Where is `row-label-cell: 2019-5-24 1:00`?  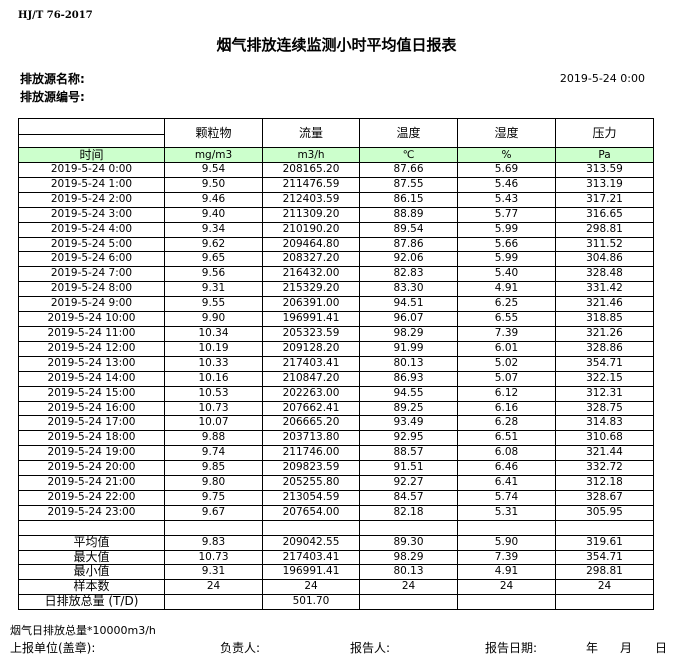
row-label-cell: 2019-5-24 1:00 is located at coordinates (91, 184).